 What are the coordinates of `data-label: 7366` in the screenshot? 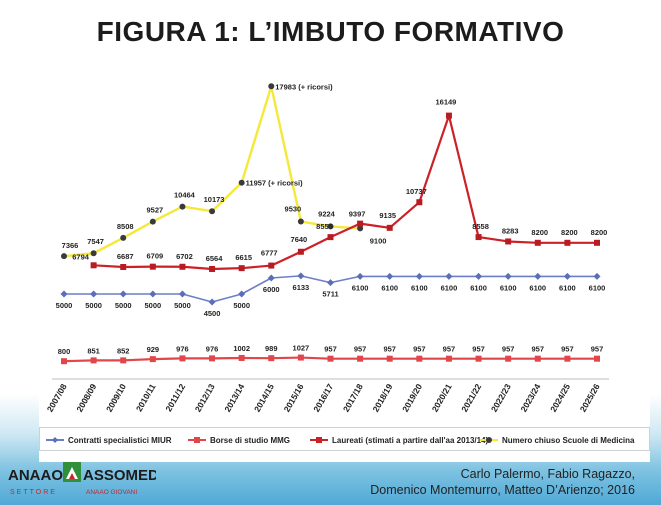 It's located at (70, 245).